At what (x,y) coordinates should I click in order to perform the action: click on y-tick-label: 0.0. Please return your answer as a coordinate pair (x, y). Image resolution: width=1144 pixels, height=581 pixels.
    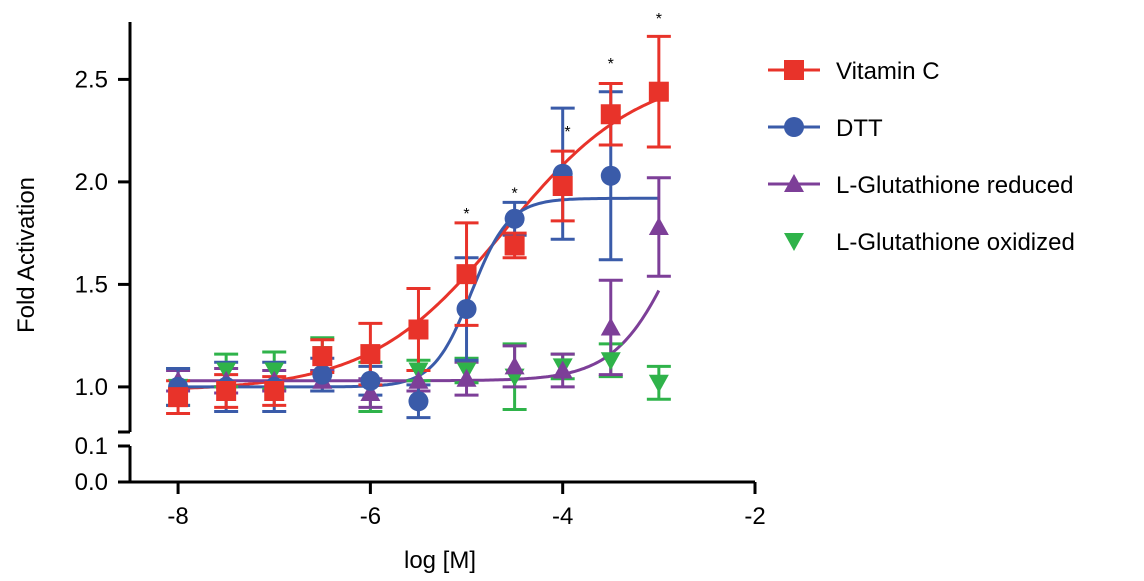
    Looking at the image, I should click on (91, 482).